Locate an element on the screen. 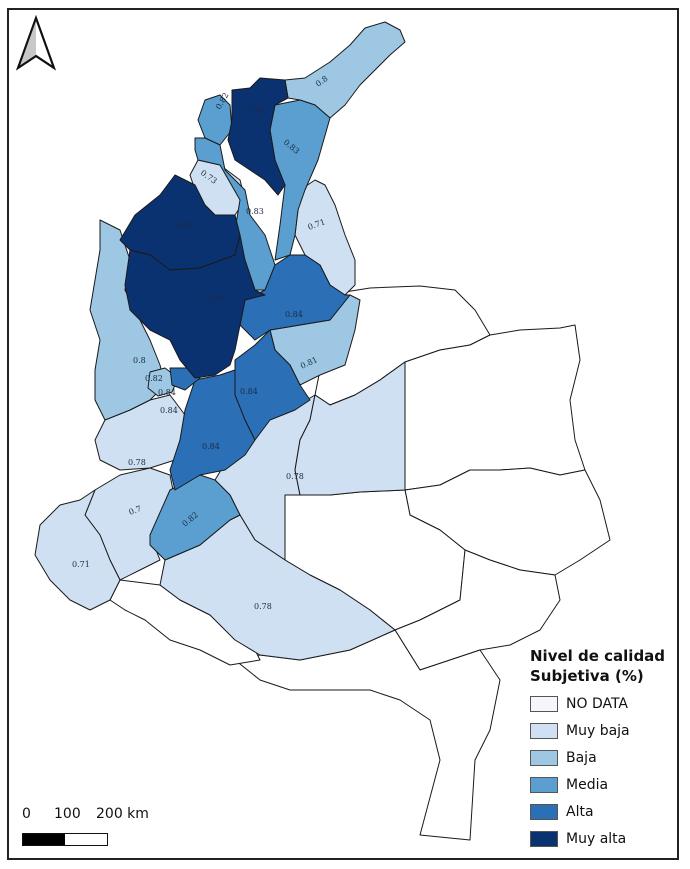 The width and height of the screenshot is (690, 869). label-meta: 0.78 is located at coordinates (295, 476).